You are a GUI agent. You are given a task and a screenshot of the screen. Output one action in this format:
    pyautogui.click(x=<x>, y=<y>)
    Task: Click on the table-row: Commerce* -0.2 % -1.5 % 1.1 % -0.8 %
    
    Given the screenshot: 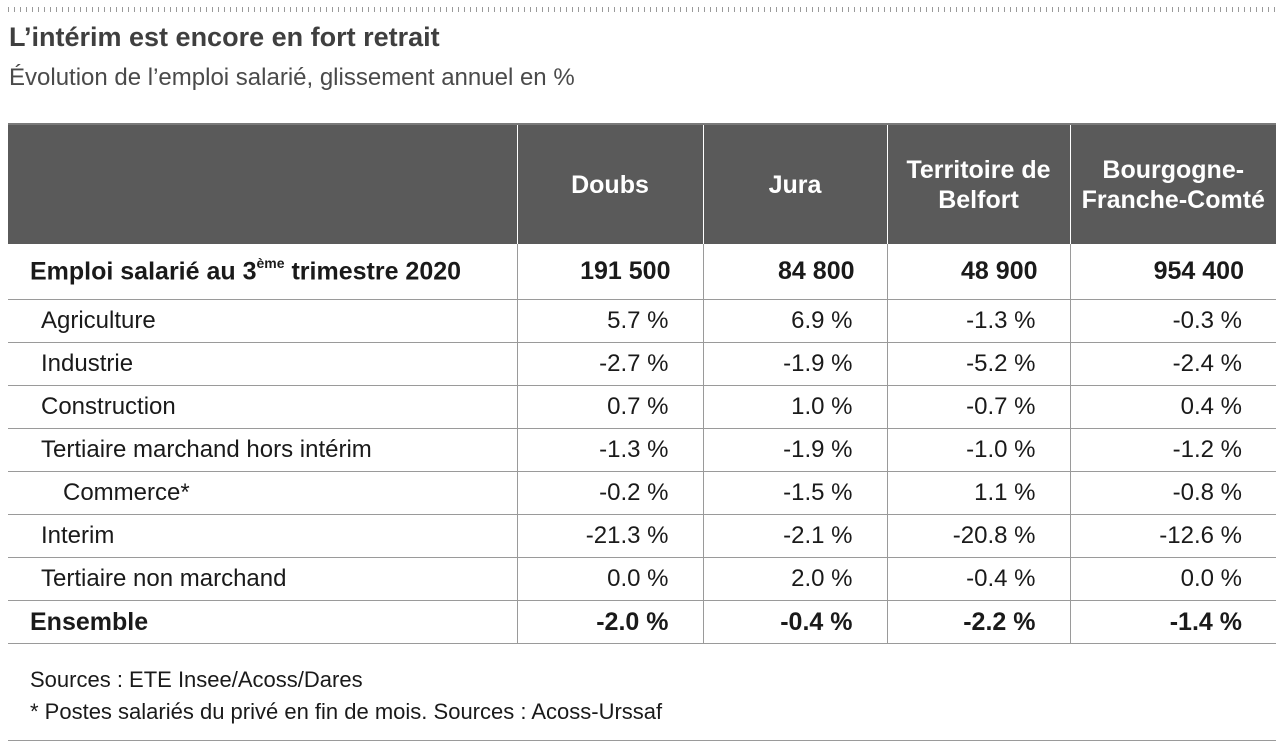 What is the action you would take?
    pyautogui.click(x=642, y=493)
    